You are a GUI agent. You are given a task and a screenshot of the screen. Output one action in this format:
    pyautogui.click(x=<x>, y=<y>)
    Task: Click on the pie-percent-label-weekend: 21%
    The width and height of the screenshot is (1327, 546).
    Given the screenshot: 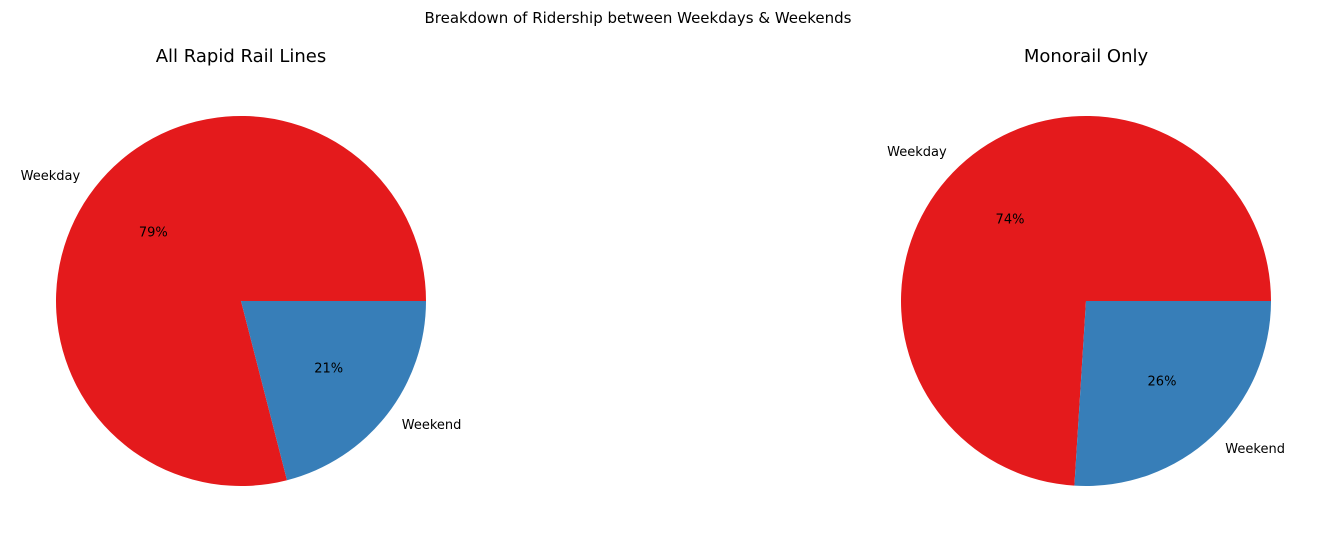 What is the action you would take?
    pyautogui.click(x=328, y=369)
    